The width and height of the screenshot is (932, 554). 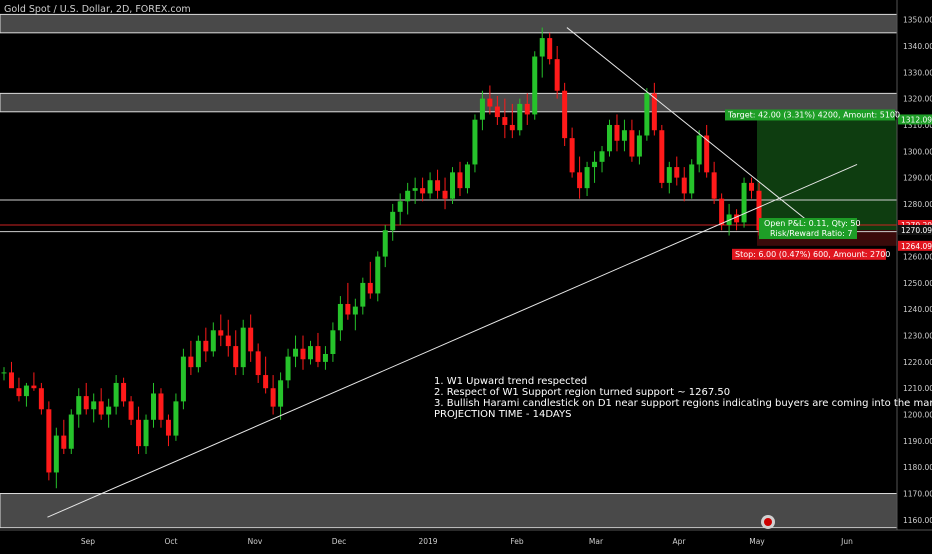 What do you see at coordinates (917, 46) in the screenshot?
I see `price-tick-label: 1340.00` at bounding box center [917, 46].